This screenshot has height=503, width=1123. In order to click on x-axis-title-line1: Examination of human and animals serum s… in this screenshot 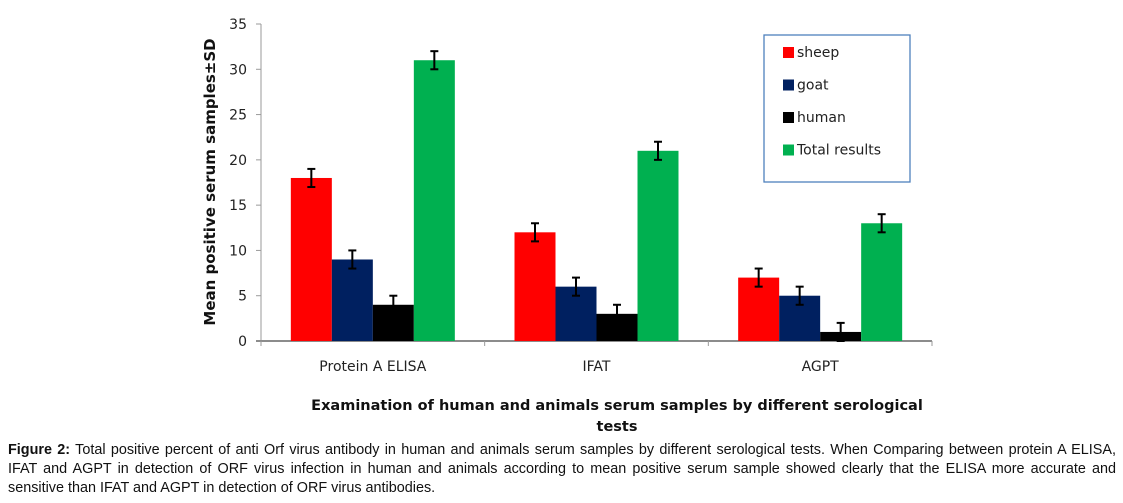, I will do `click(617, 406)`.